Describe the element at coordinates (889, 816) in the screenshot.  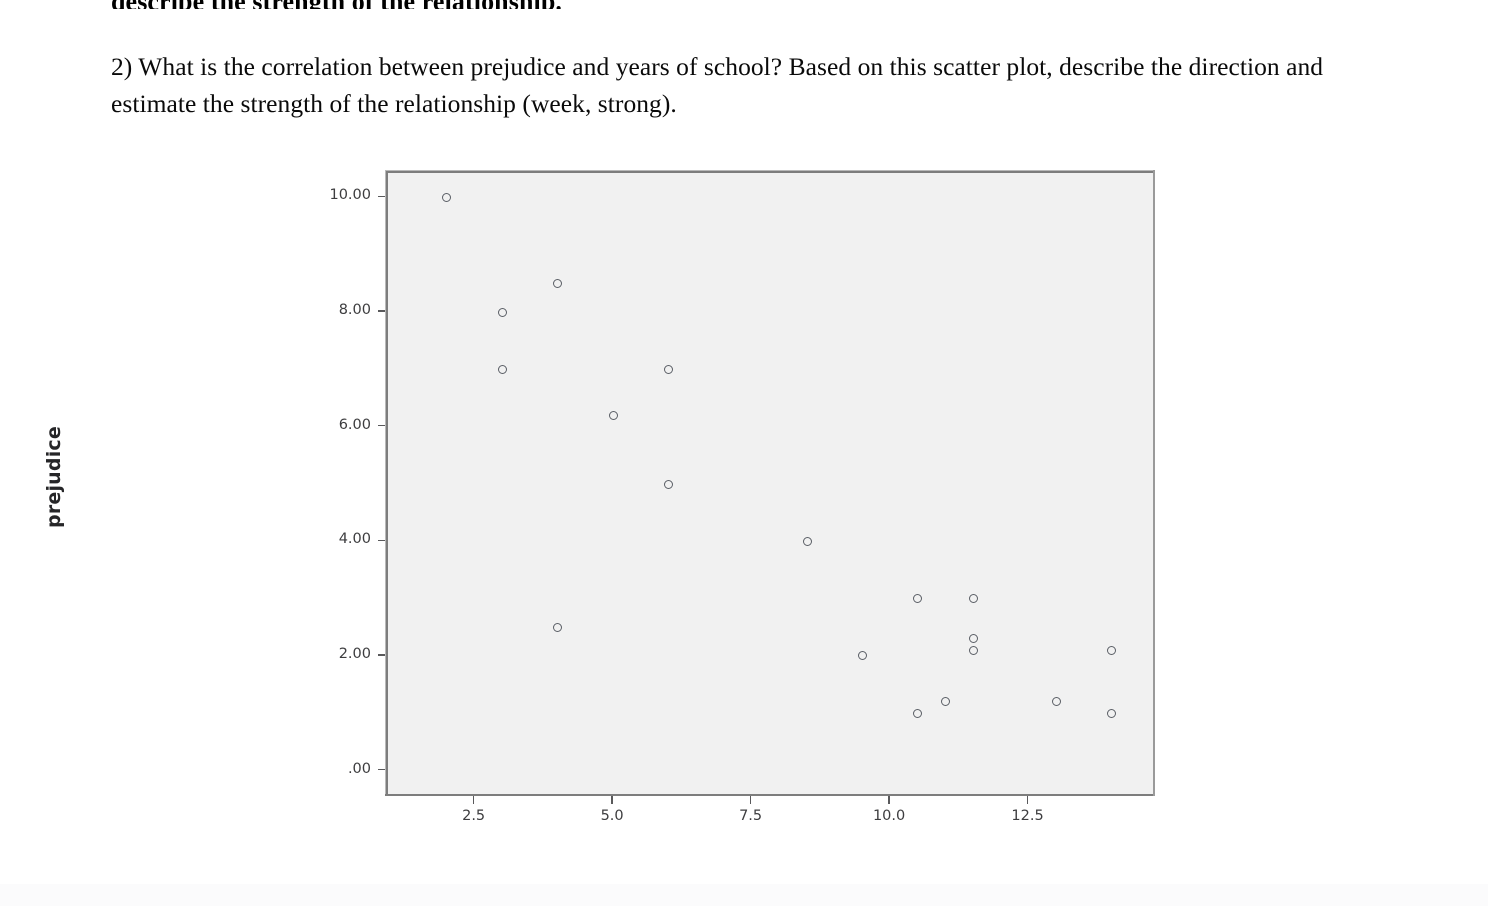
I see `x-axis-tick-label: 10.0` at that location.